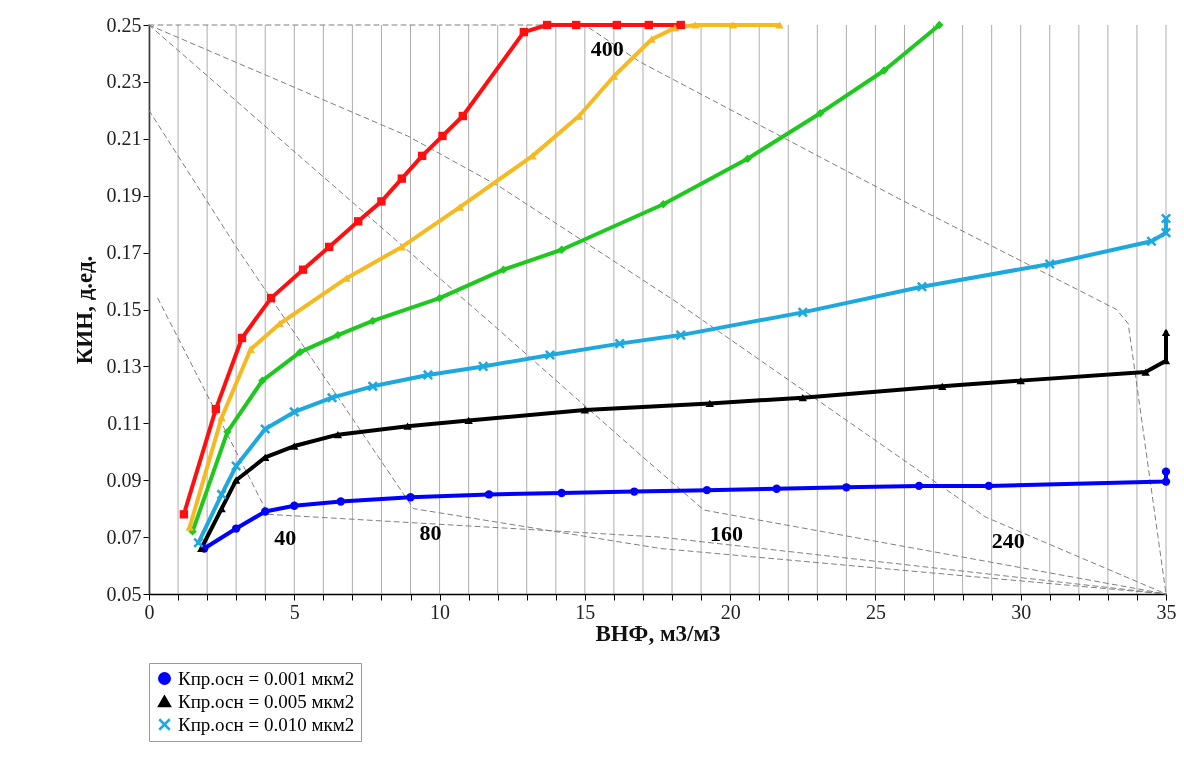 The image size is (1184, 779). I want to click on x-tick-label: 0, so click(149, 611).